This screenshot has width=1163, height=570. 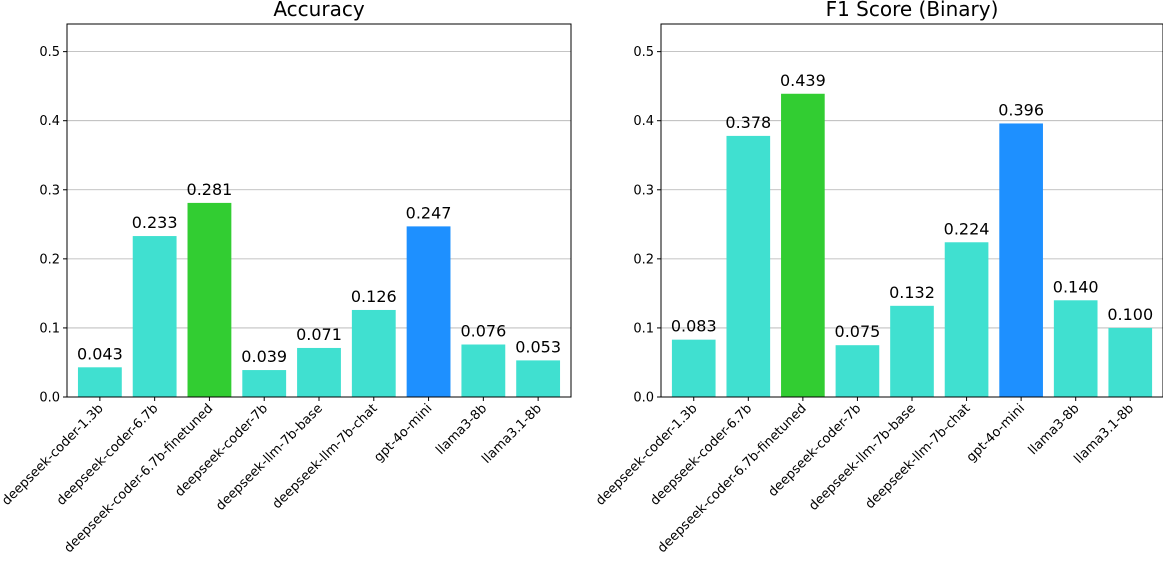 I want to click on bar-value-label: 0.224, so click(x=967, y=228).